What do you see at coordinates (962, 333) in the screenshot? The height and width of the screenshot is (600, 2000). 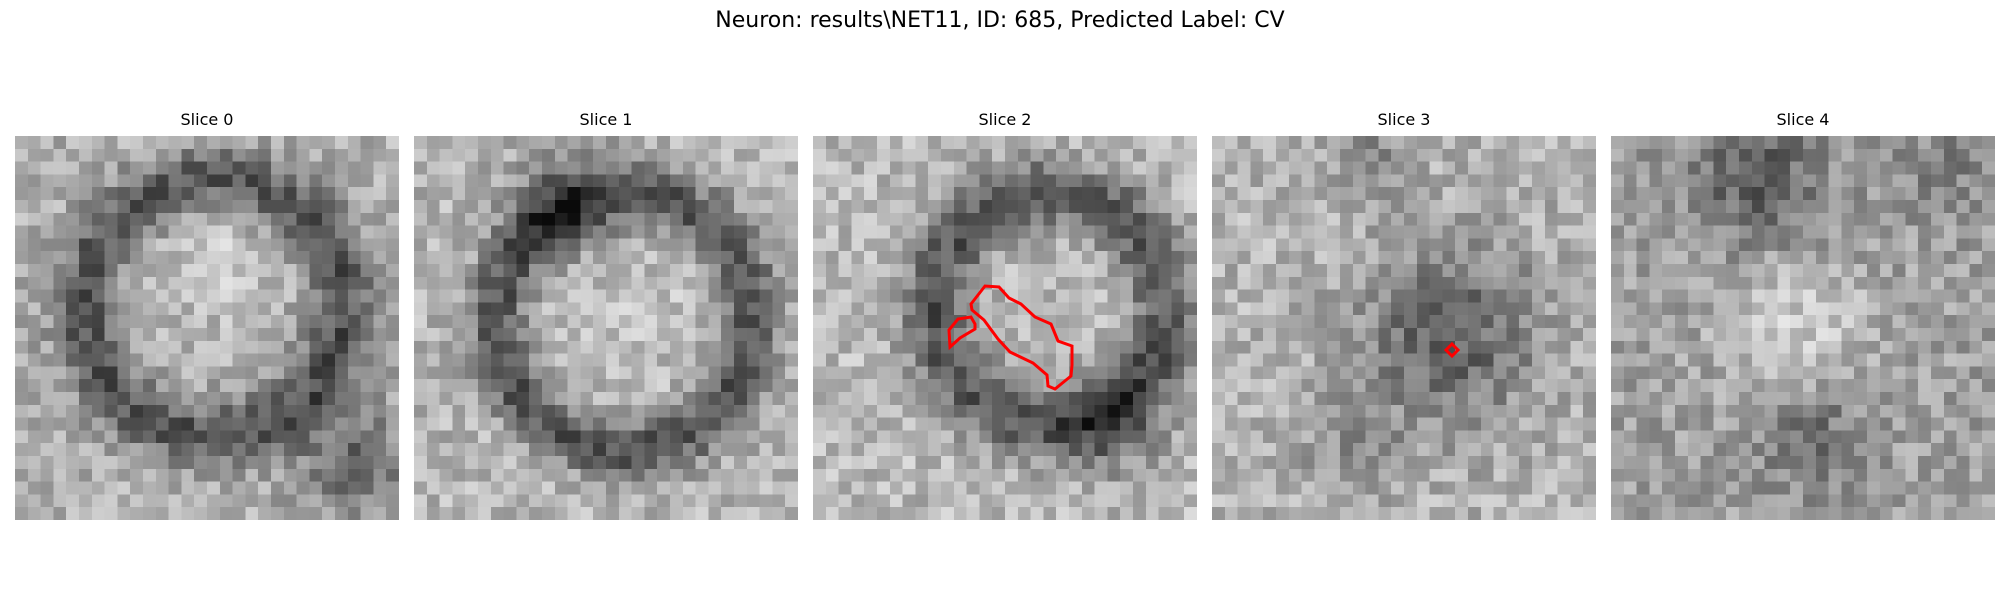 I see `contour-small` at bounding box center [962, 333].